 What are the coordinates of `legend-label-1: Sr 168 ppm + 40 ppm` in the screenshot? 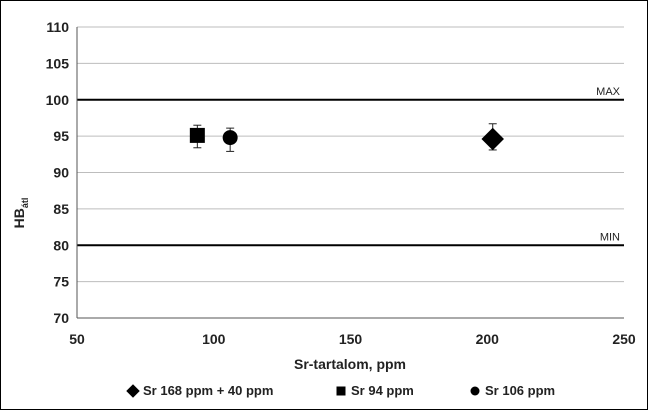 It's located at (208, 390).